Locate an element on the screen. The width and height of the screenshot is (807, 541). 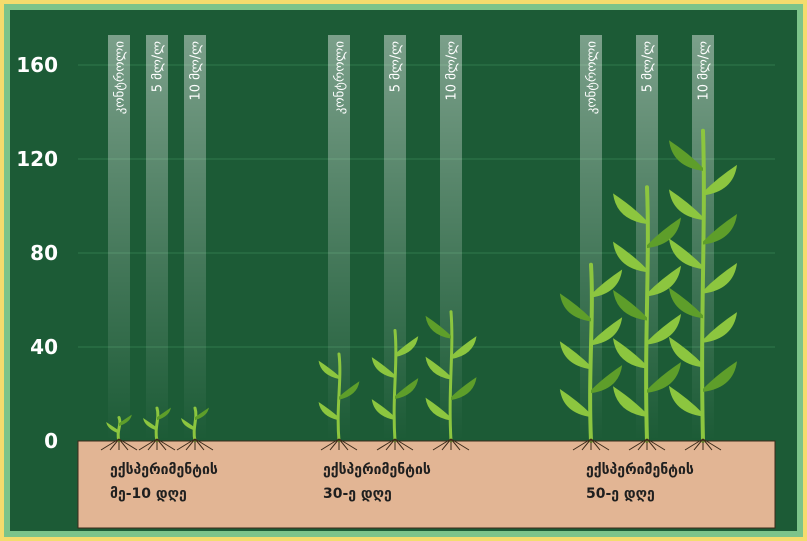
plant-g1-c3 is located at coordinates (195, 428).